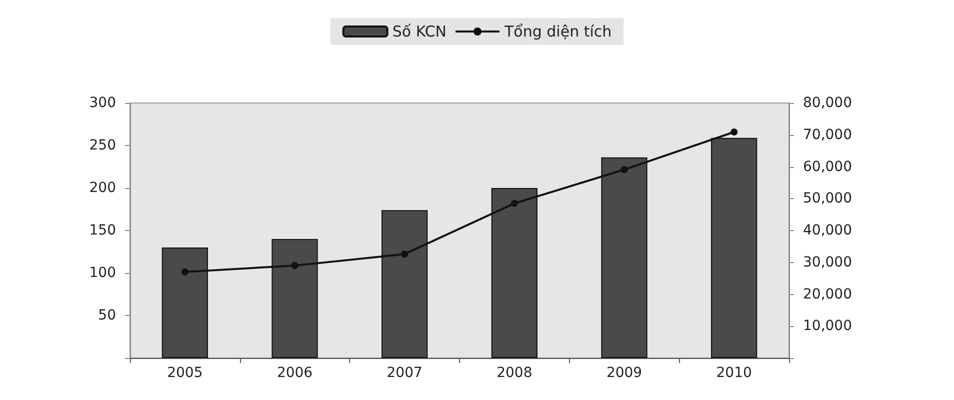  I want to click on y2-tick-label: 30,000, so click(827, 262).